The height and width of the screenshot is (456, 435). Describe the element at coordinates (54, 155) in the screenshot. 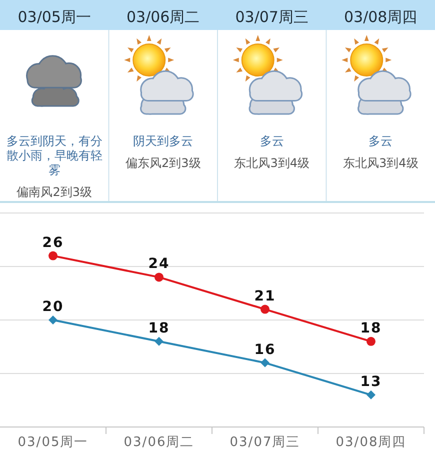

I see `text: 多云到阴天，有分散小雨，早晚有轻雾` at that location.